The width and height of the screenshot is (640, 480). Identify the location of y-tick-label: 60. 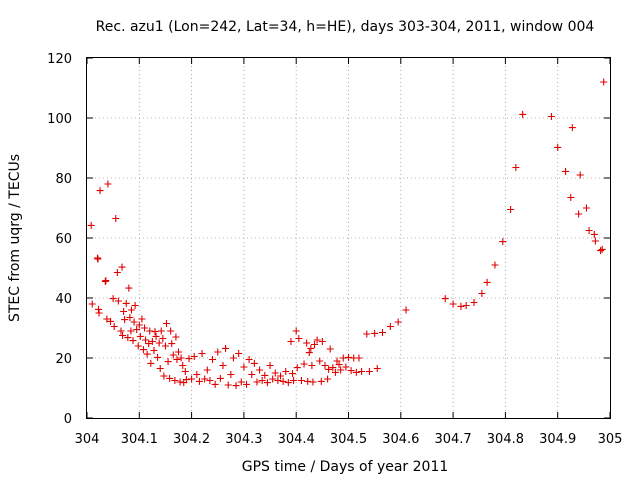
(63, 239).